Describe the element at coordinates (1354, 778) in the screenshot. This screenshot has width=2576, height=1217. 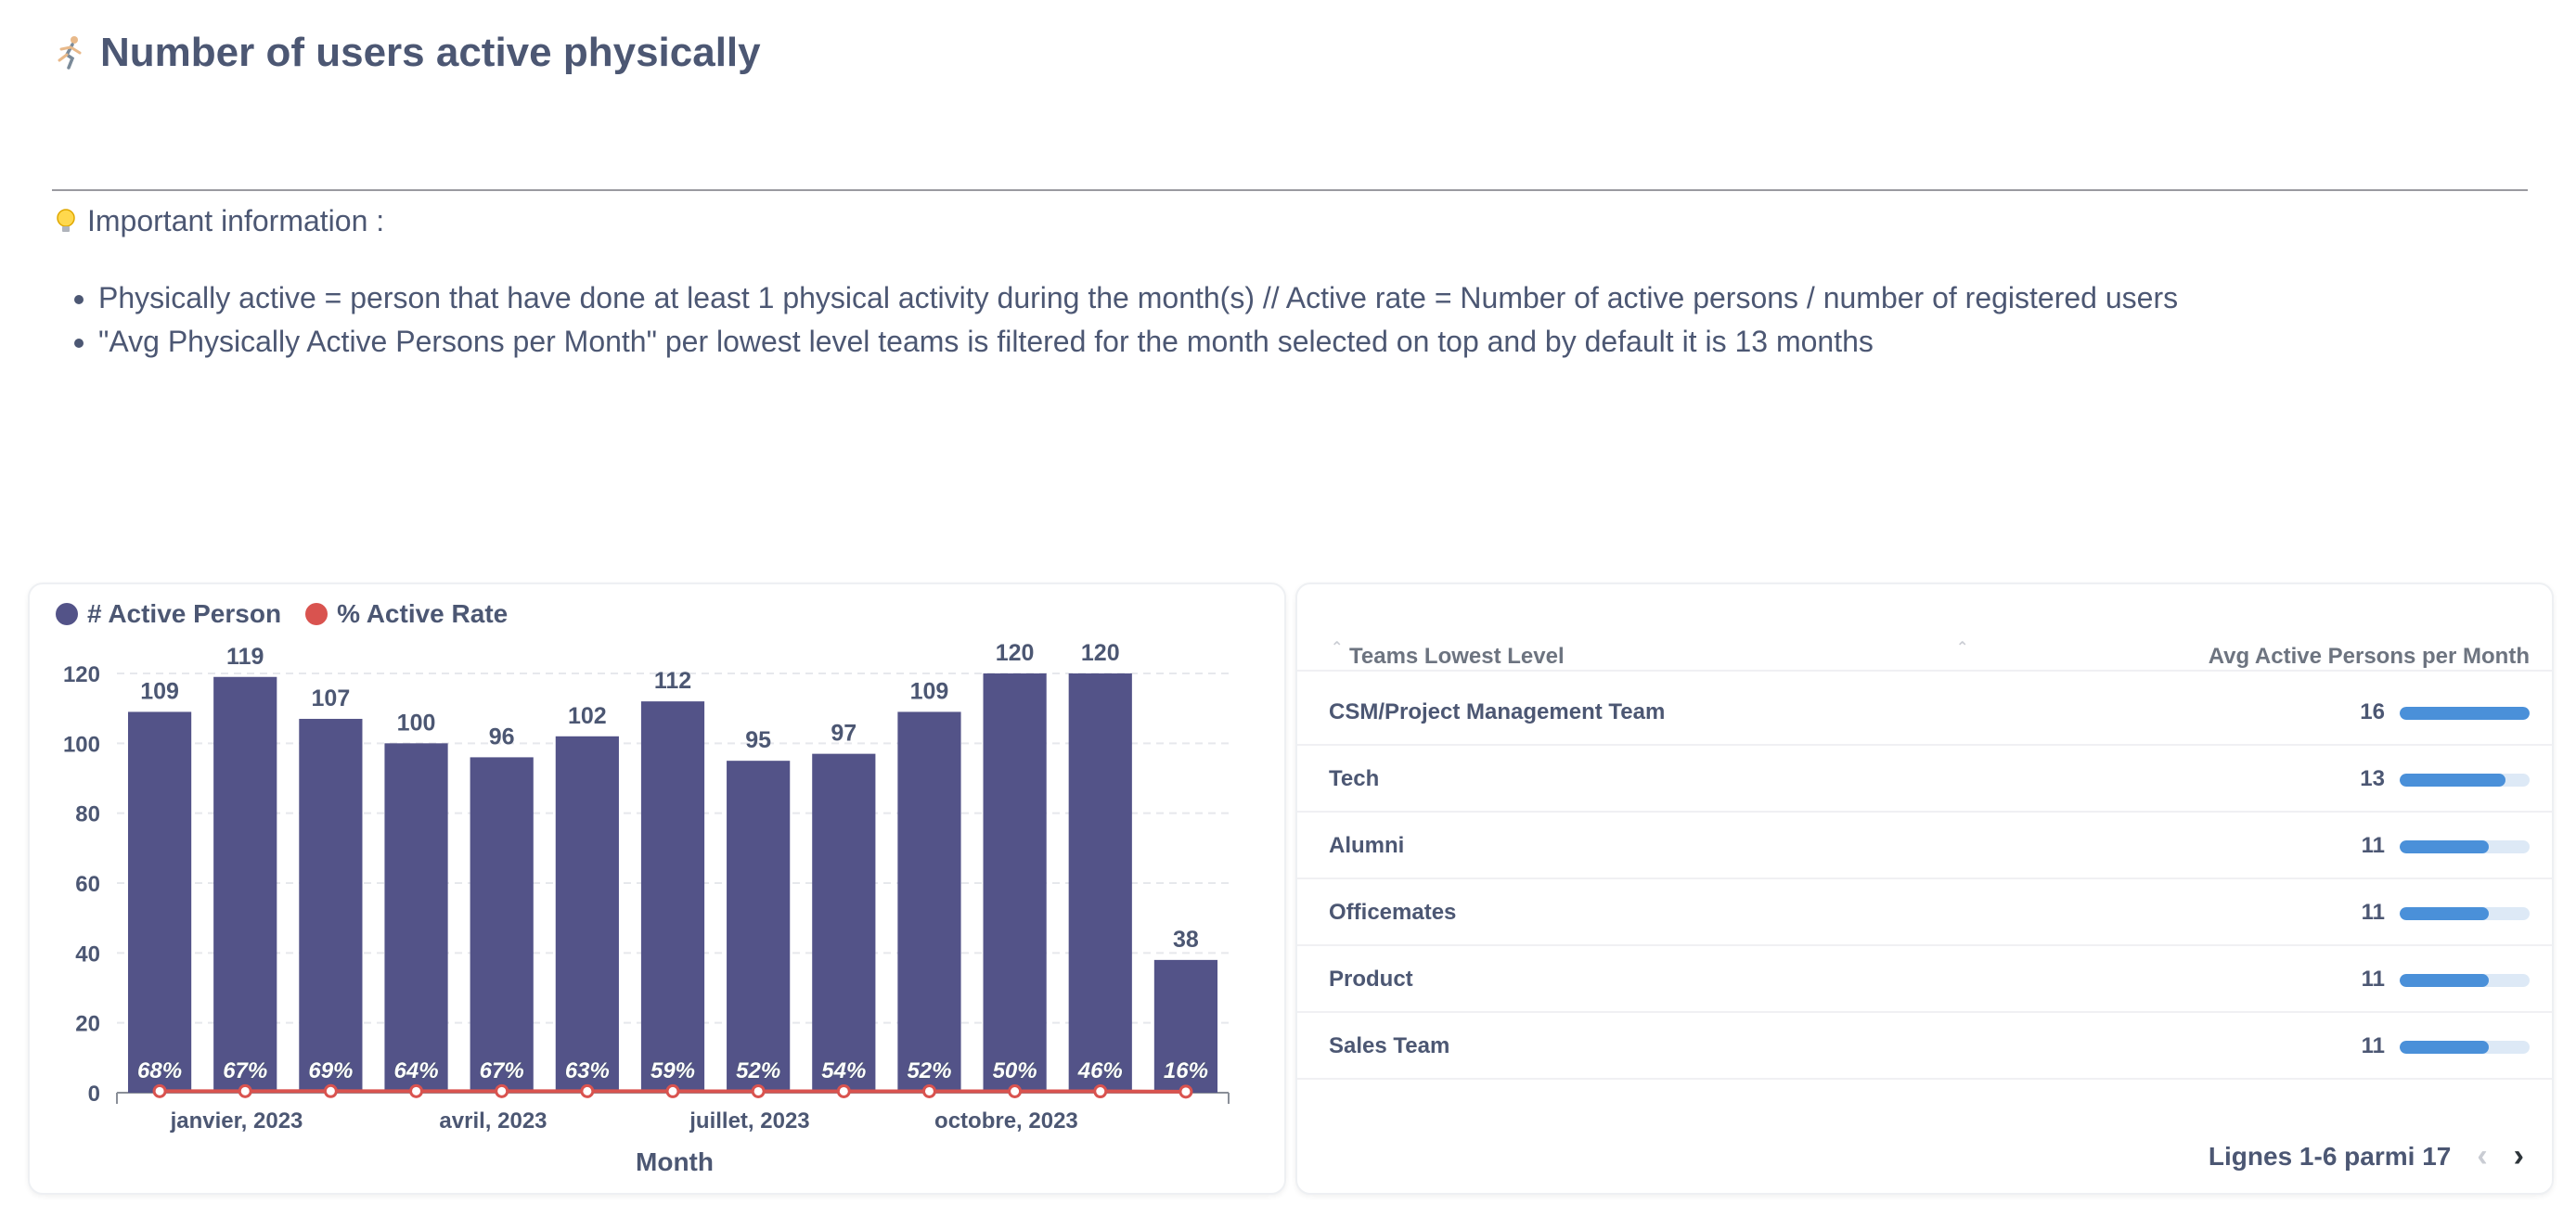
I see `team-name: Tech` at that location.